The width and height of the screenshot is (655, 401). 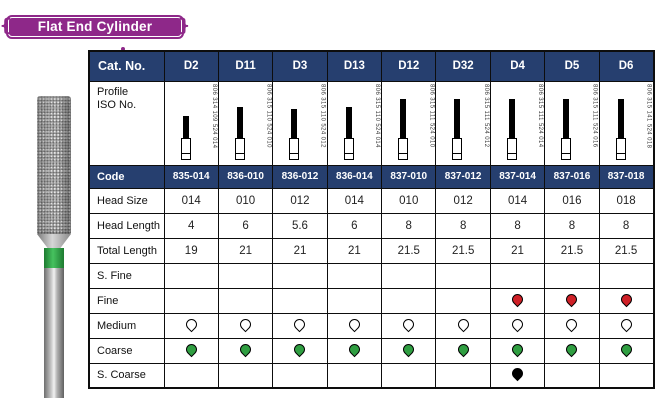 I want to click on code-value: 837-012, so click(x=463, y=176).